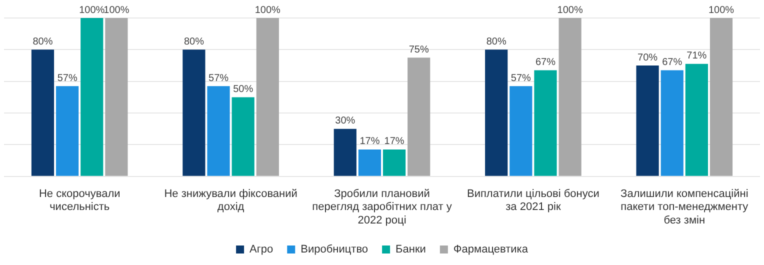 This screenshot has width=764, height=265. Describe the element at coordinates (382, 207) in the screenshot. I see `x-tick-label: Зробили плановий перегляд заробітних плат у 2022 році` at that location.